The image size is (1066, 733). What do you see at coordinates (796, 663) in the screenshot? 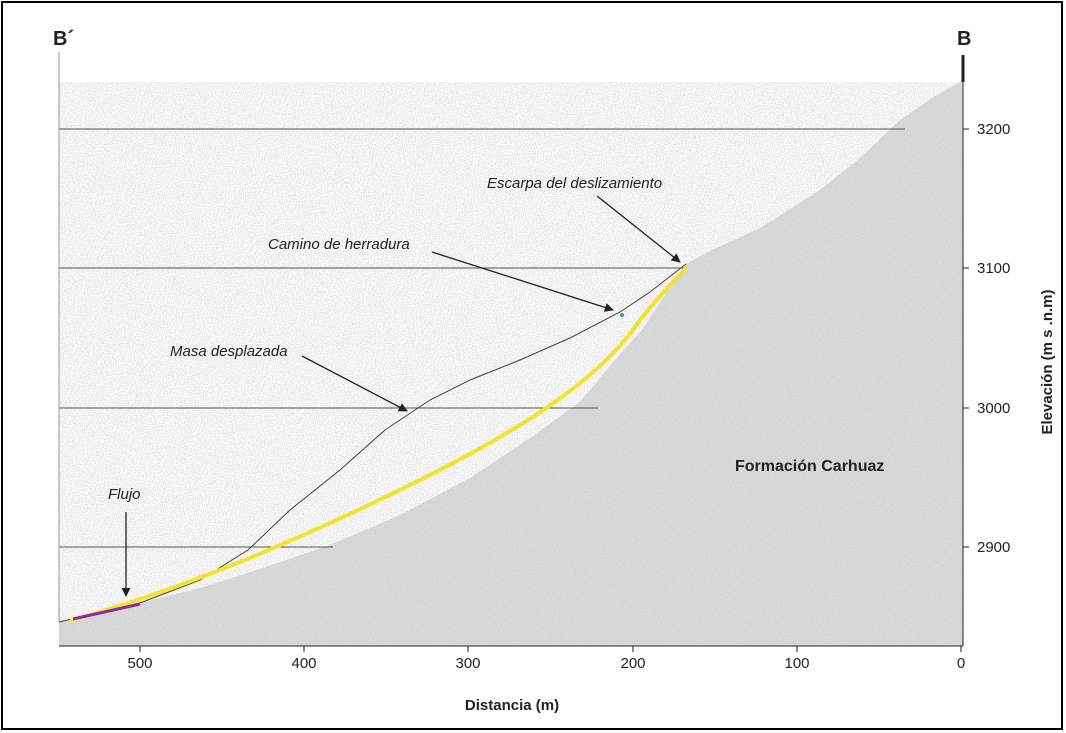
I see `x-tick-label: 100` at bounding box center [796, 663].